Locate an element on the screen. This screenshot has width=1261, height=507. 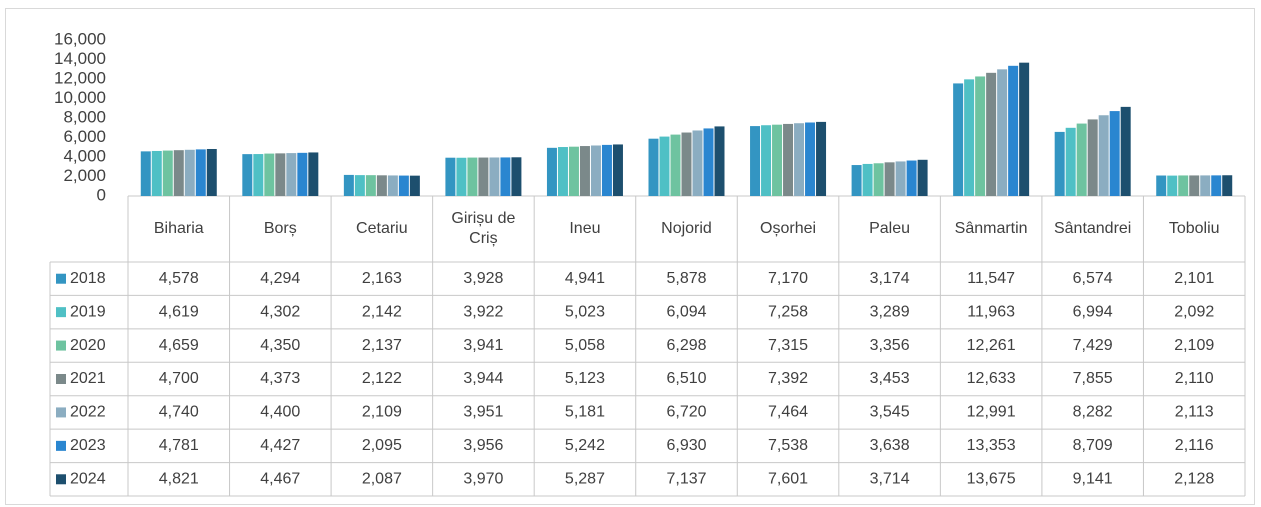
table-value: 6,930 is located at coordinates (686, 445).